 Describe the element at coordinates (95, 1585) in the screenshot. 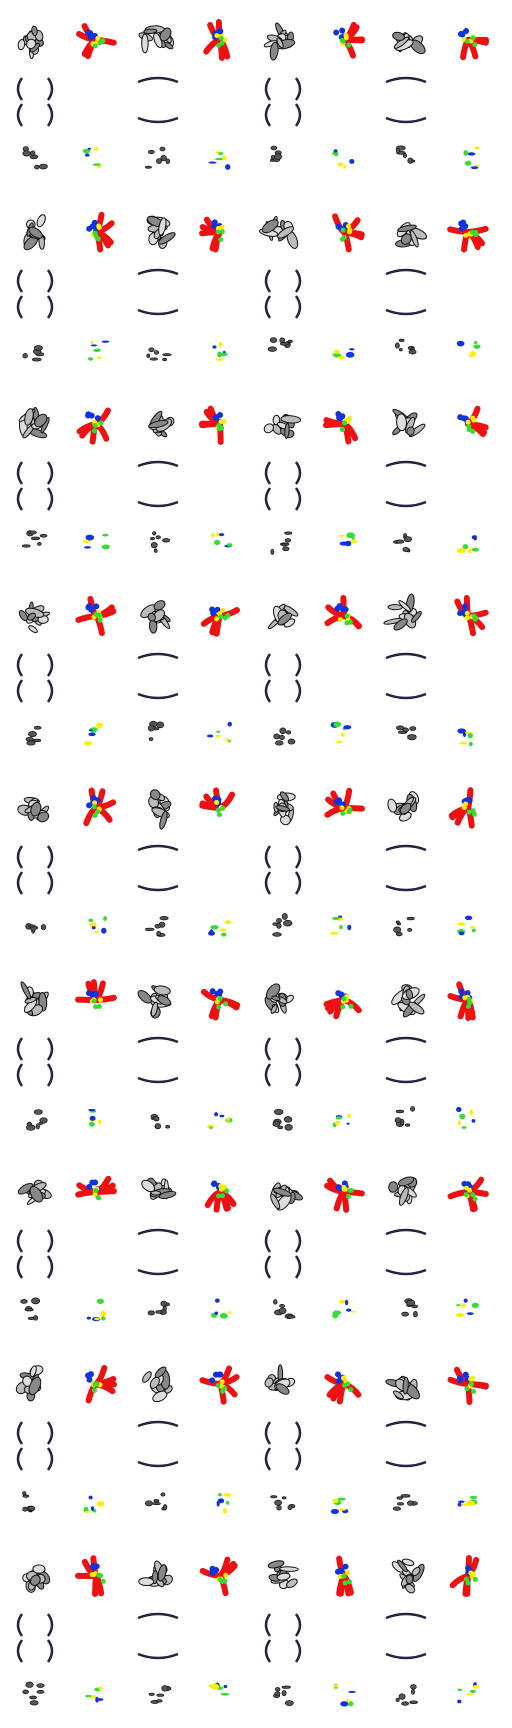

I see `limb` at that location.